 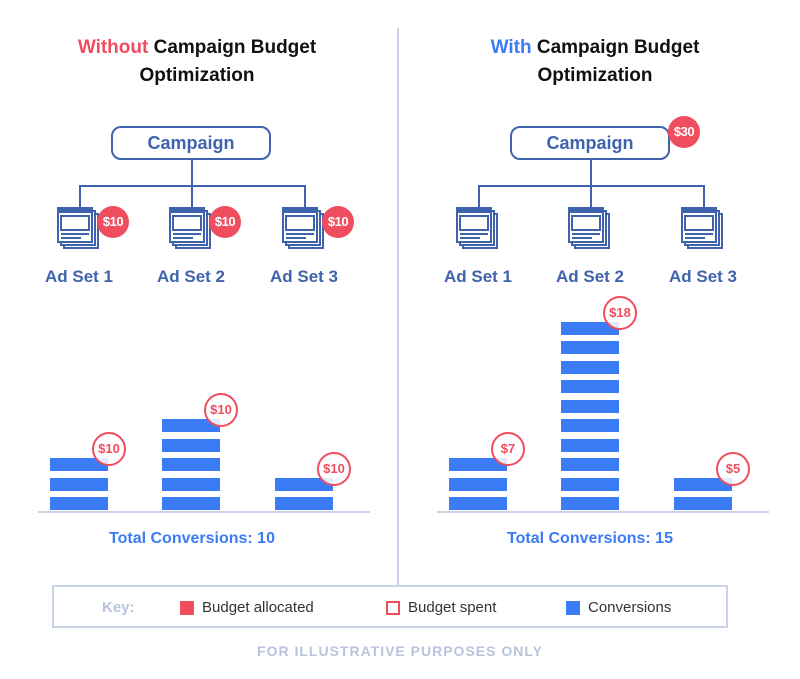 I want to click on key-label: Key:, so click(x=118, y=607).